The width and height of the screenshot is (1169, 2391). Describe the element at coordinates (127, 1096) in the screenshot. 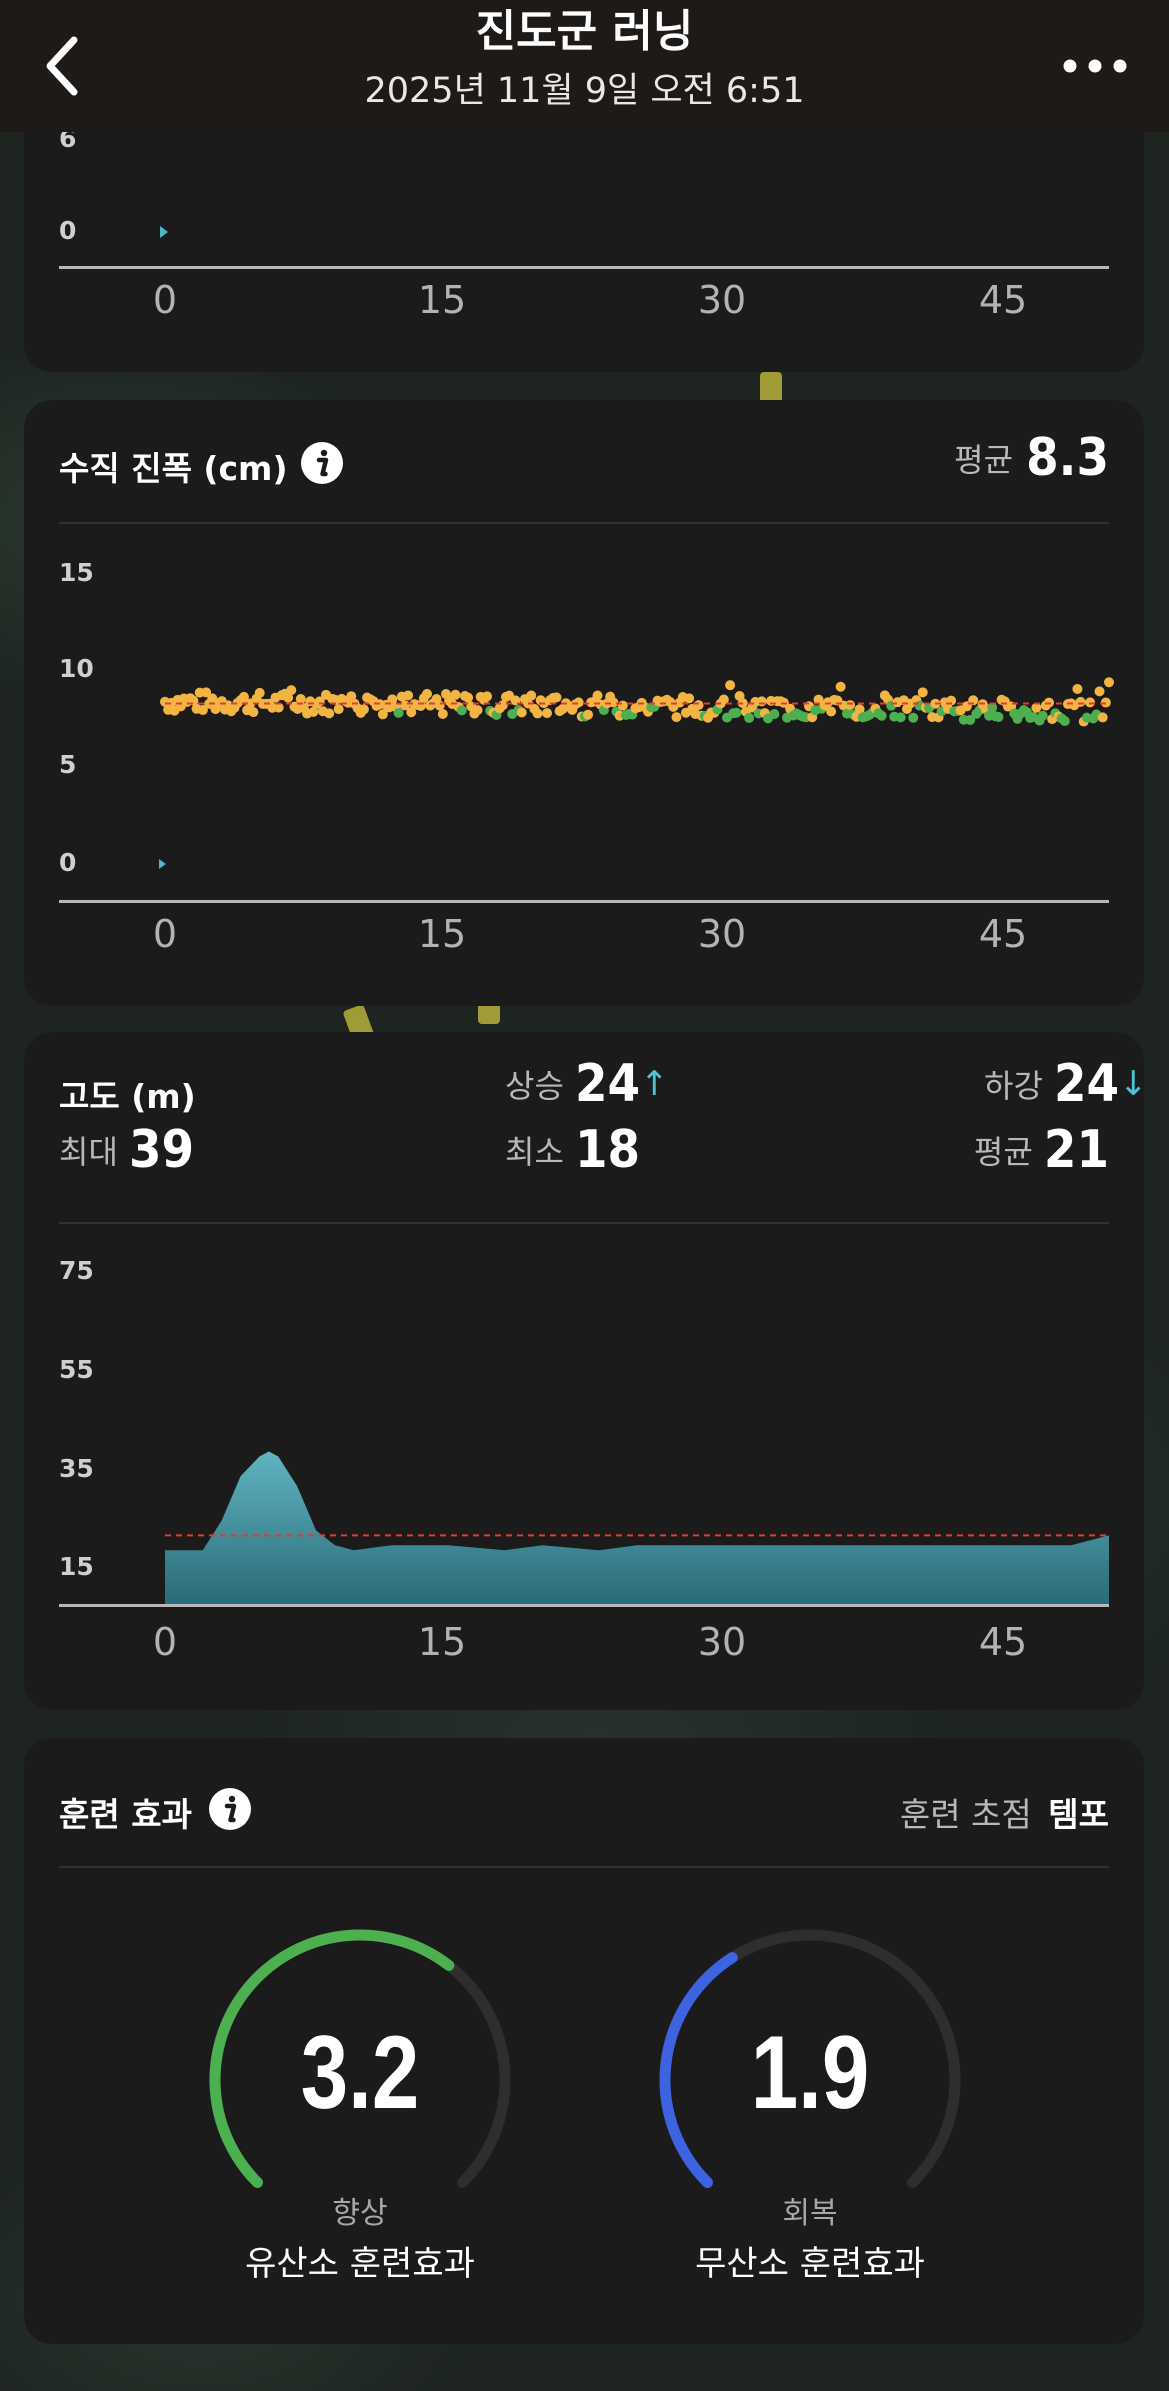

I see `card-title: 고도 (m)` at that location.